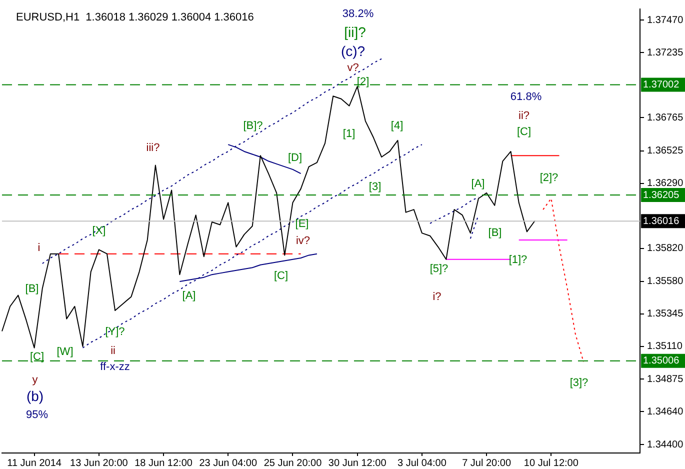 This screenshot has width=685, height=469. What do you see at coordinates (358, 14) in the screenshot?
I see `annotation: 38.2%` at bounding box center [358, 14].